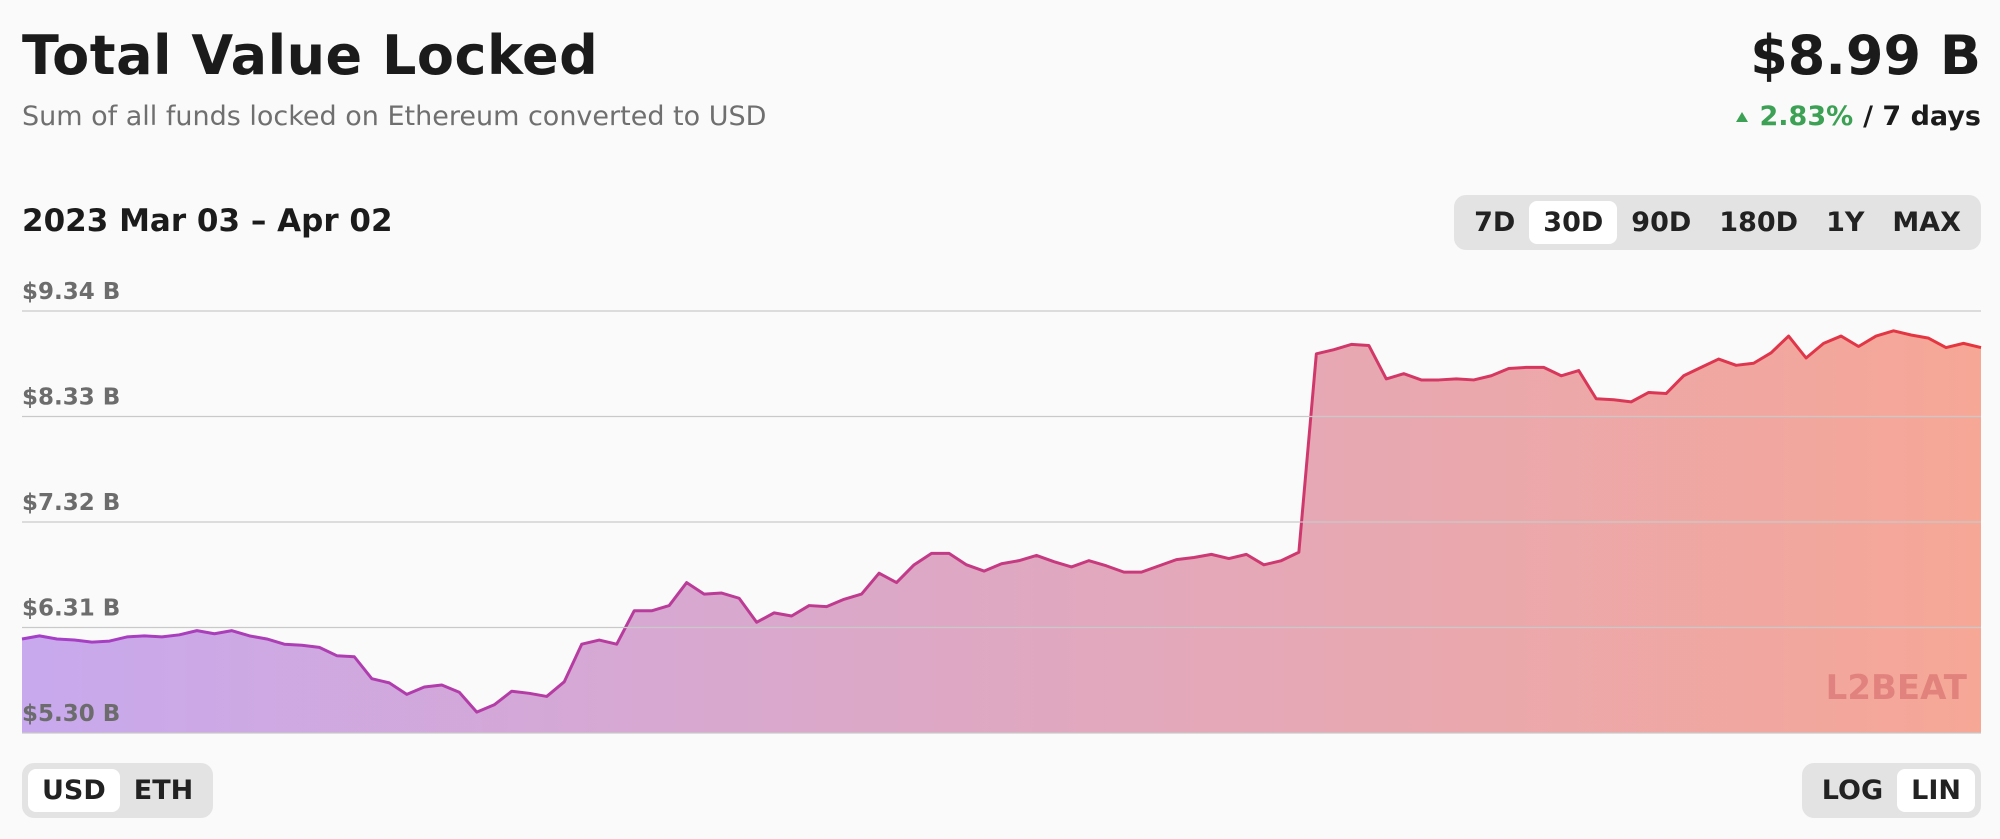 The width and height of the screenshot is (2000, 839). Describe the element at coordinates (1922, 116) in the screenshot. I see `period: / 7 days` at that location.